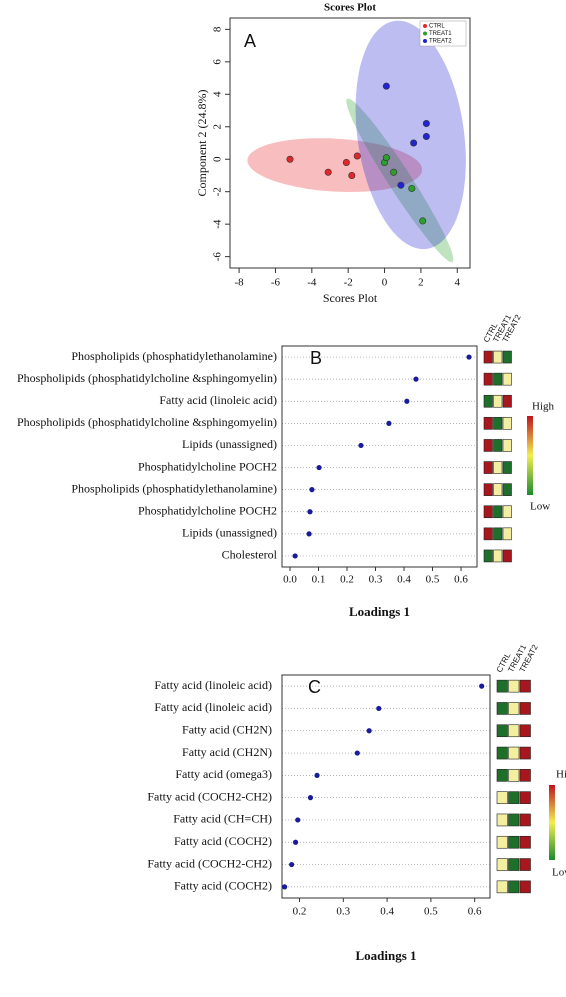  What do you see at coordinates (312, 283) in the screenshot?
I see `x-tick-label: -4` at bounding box center [312, 283].